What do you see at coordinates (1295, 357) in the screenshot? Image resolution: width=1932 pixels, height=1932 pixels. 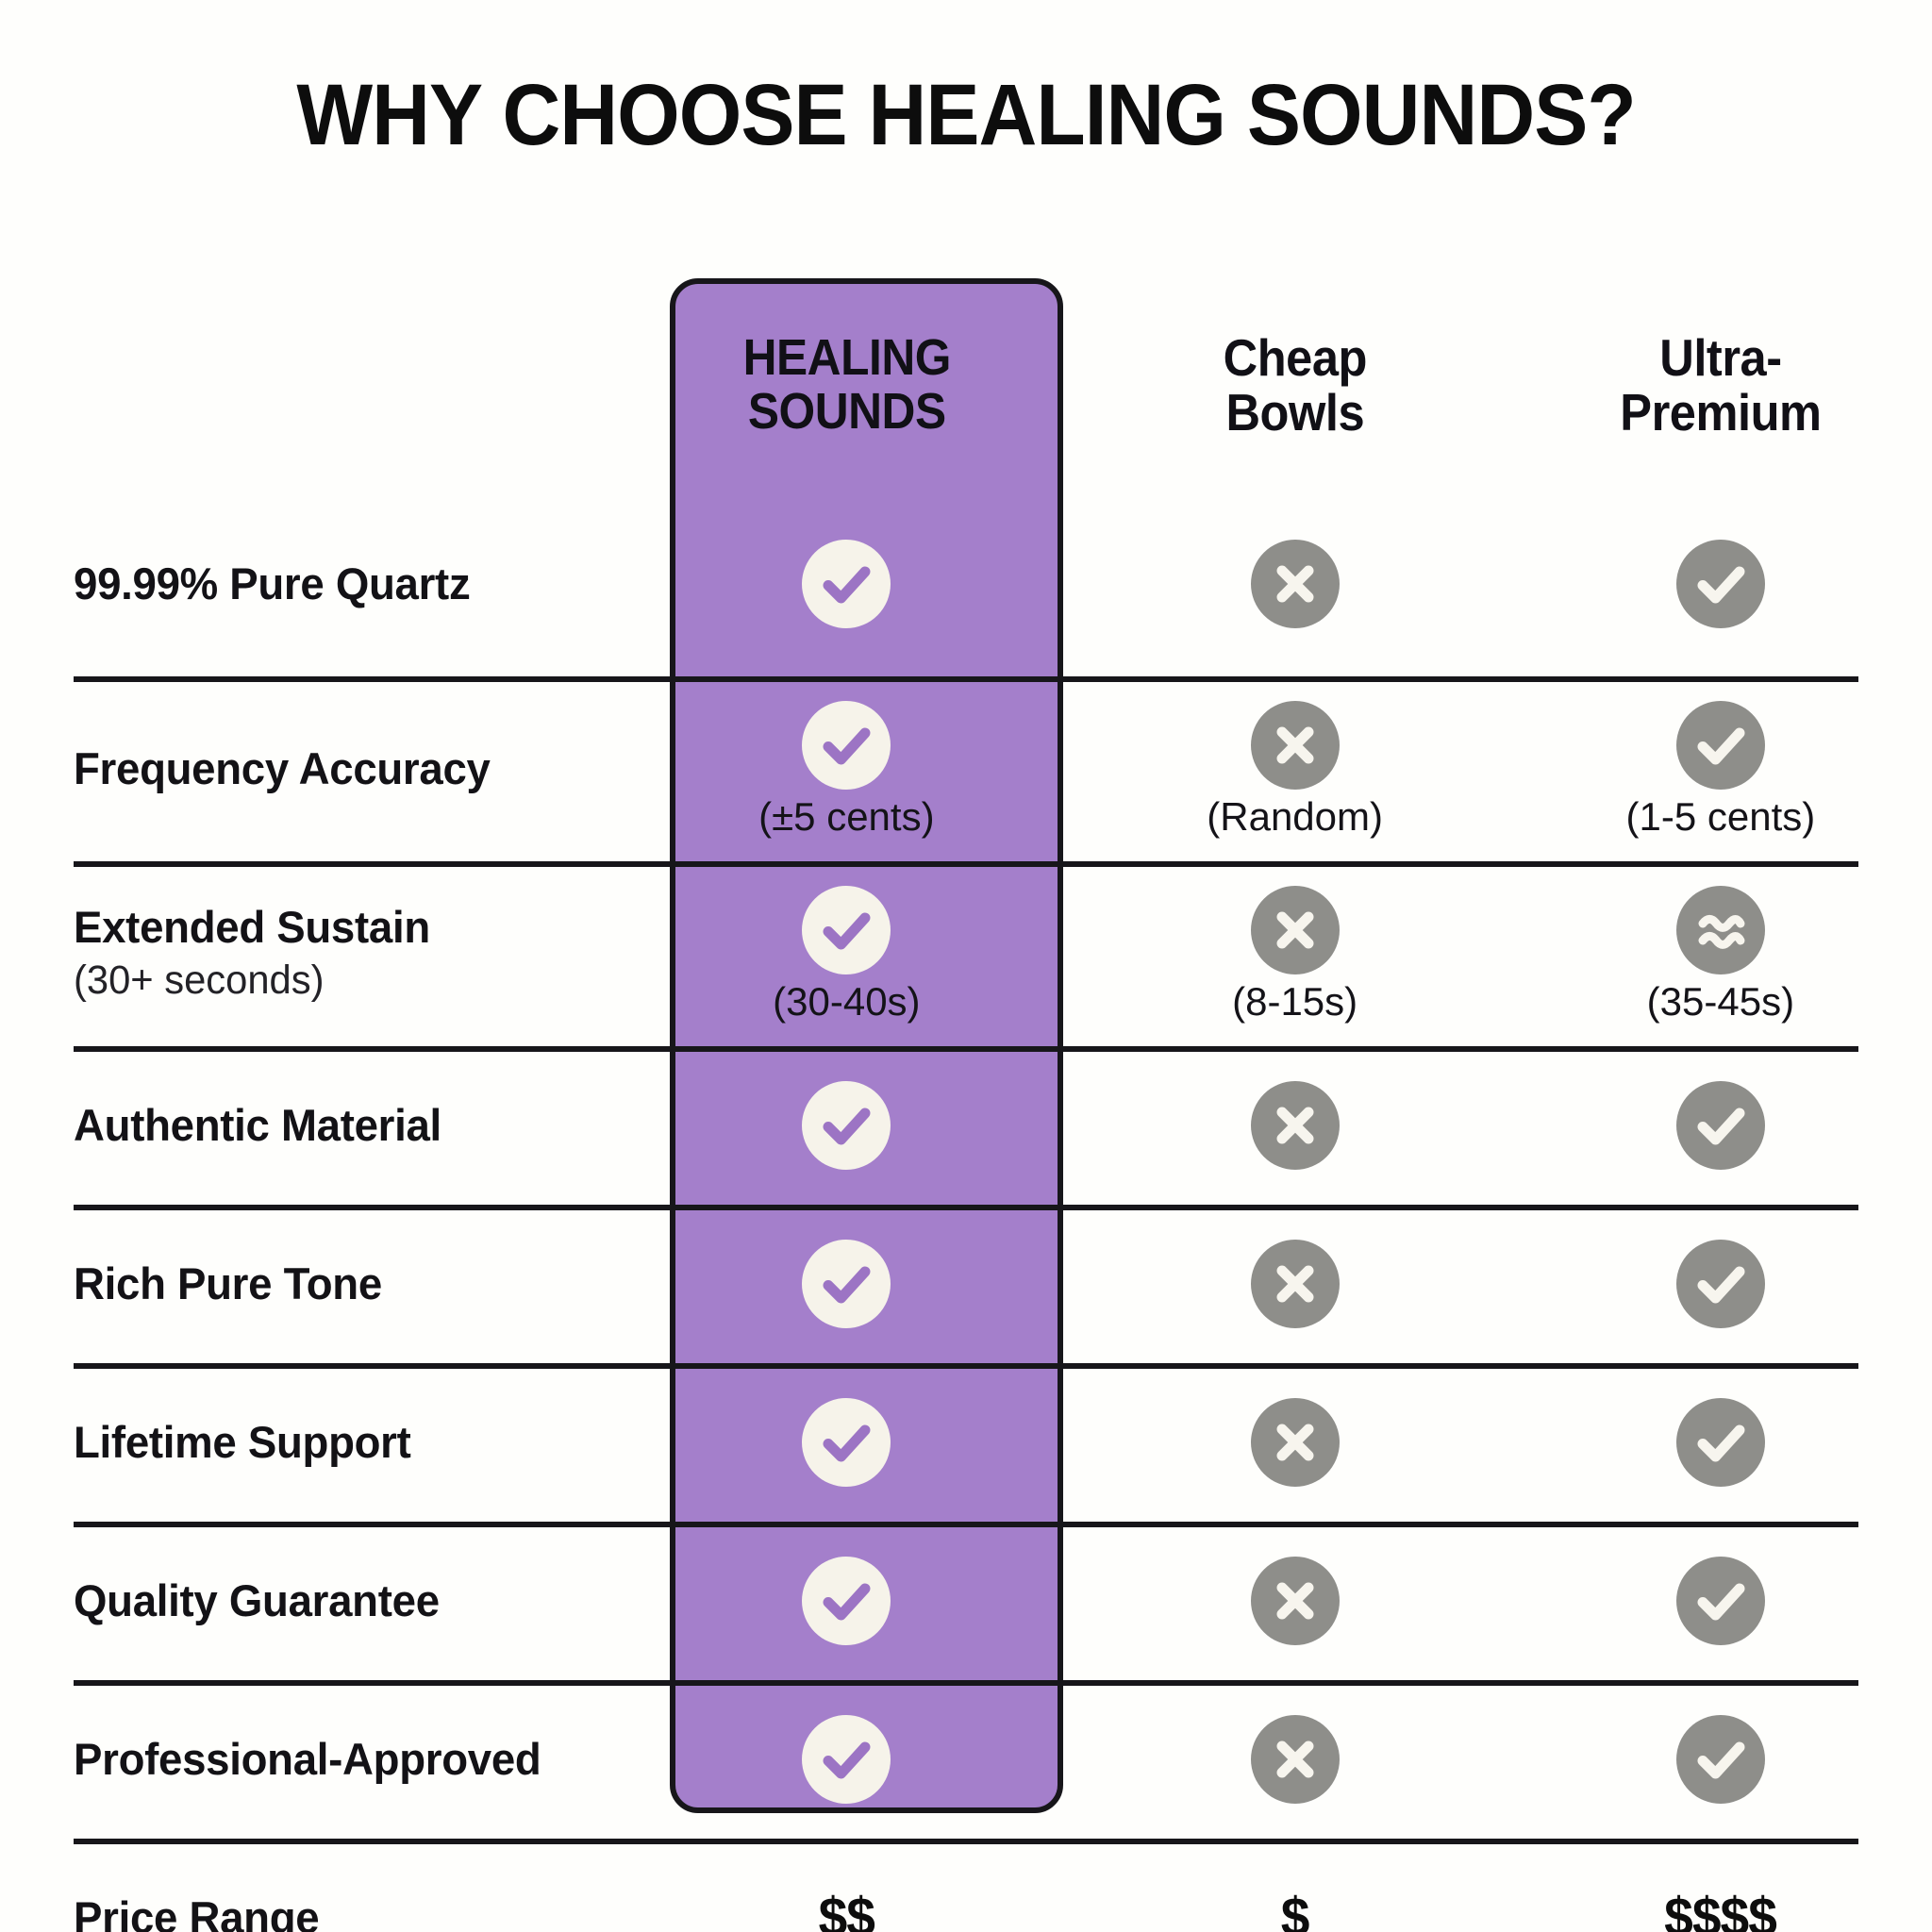 I see `column-header-line1-cheap-bowls: Cheap` at bounding box center [1295, 357].